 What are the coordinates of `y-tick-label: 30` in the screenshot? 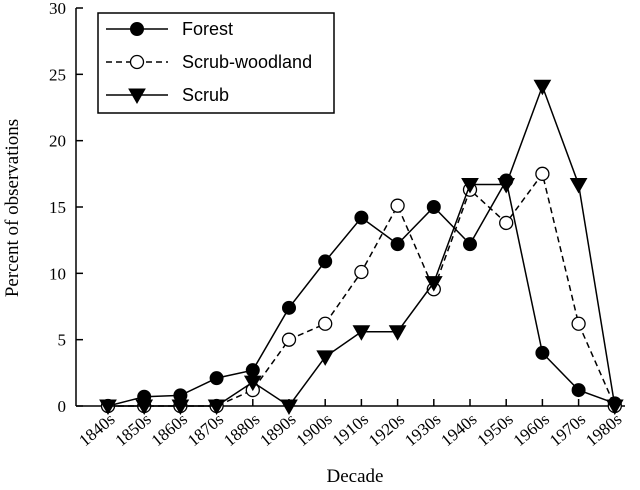 It's located at (57, 9).